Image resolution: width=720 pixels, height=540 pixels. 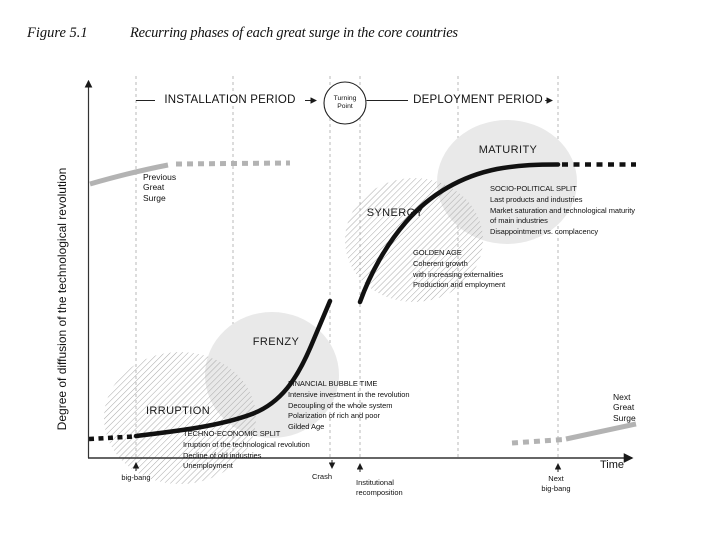 I want to click on big-bang-tick-label: big-bang, so click(x=136, y=477).